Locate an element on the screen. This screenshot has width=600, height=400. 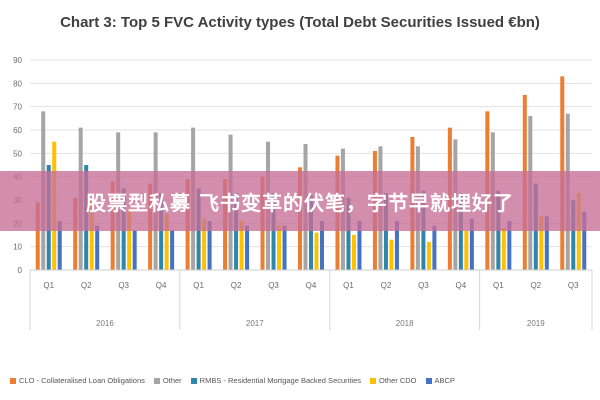
legend-item: CLO - Collateralised Loan Obligations is located at coordinates (77, 380).